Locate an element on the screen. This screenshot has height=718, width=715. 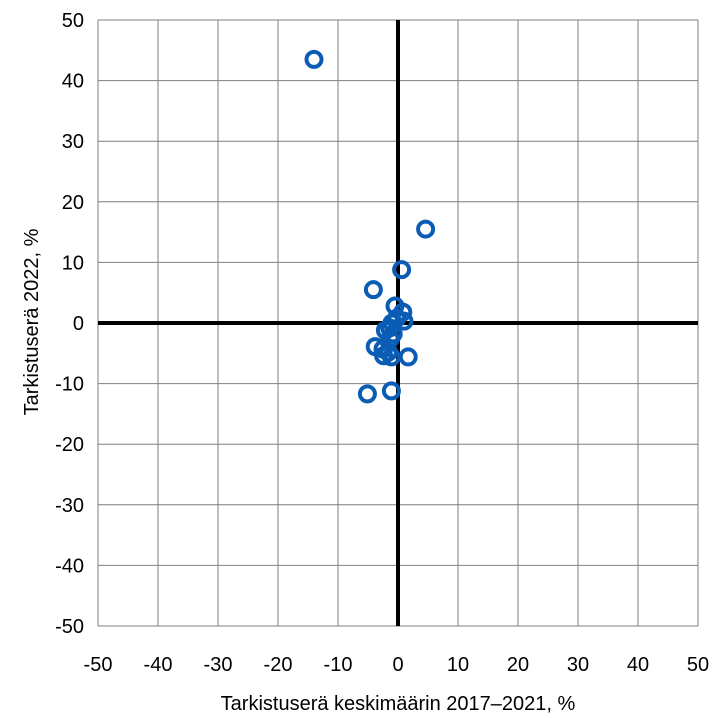
x-tick-label: -50 is located at coordinates (98, 665).